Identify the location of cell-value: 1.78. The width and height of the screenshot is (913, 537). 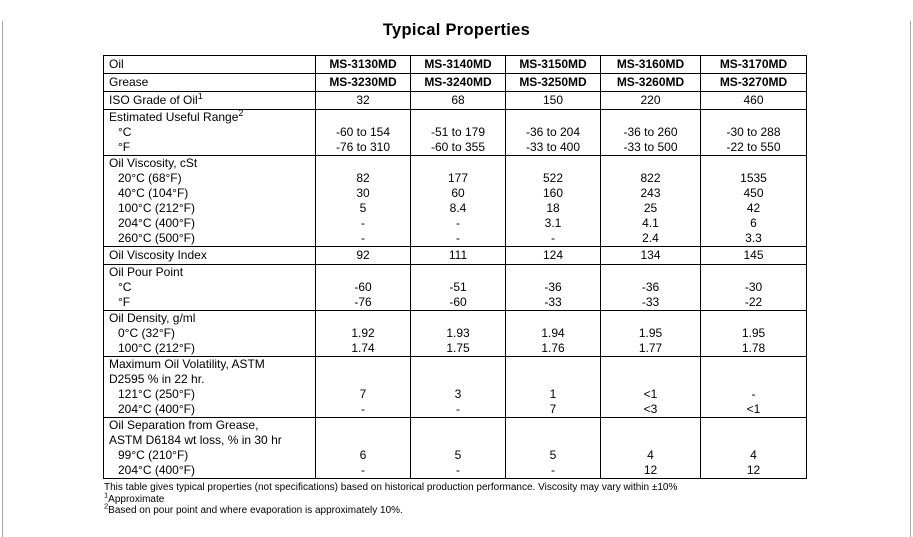
(753, 348).